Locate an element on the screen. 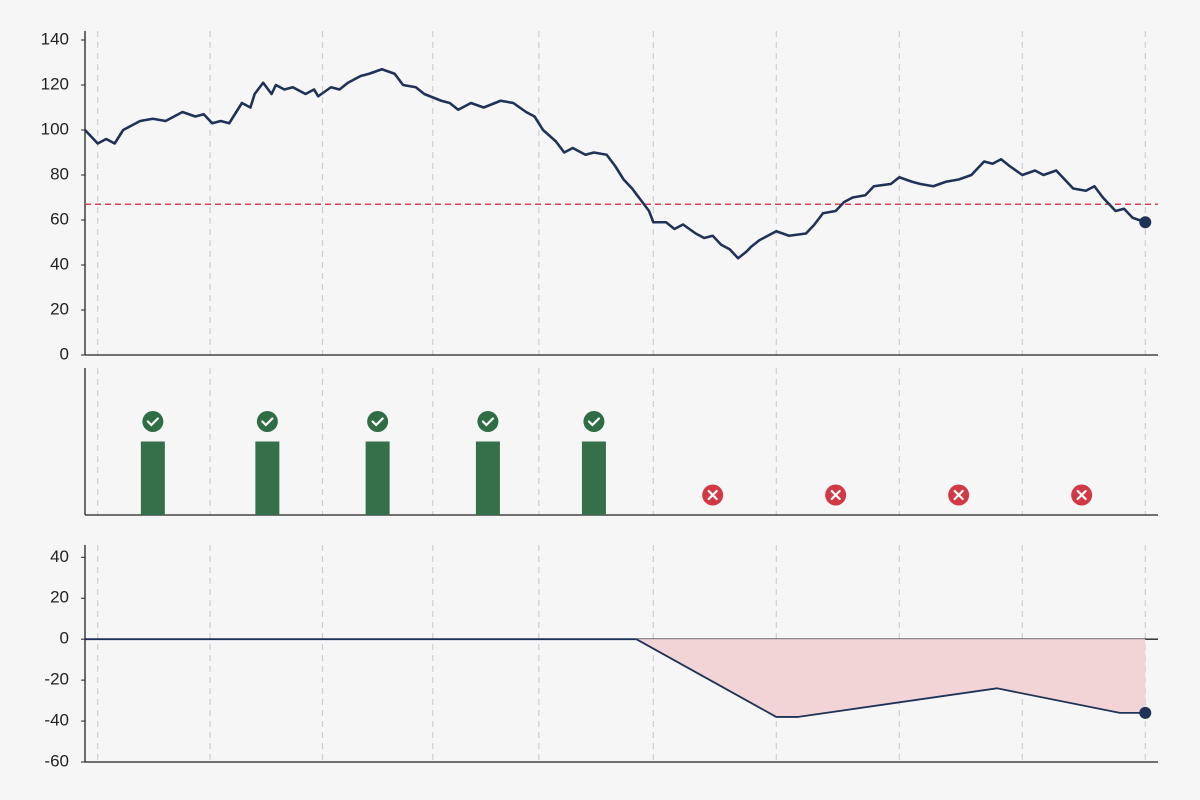  y-tick-label: 80 is located at coordinates (59, 173).